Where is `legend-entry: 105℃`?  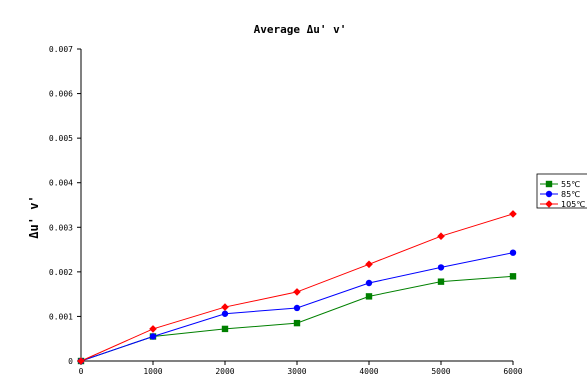
legend-entry: 105℃ is located at coordinates (573, 204).